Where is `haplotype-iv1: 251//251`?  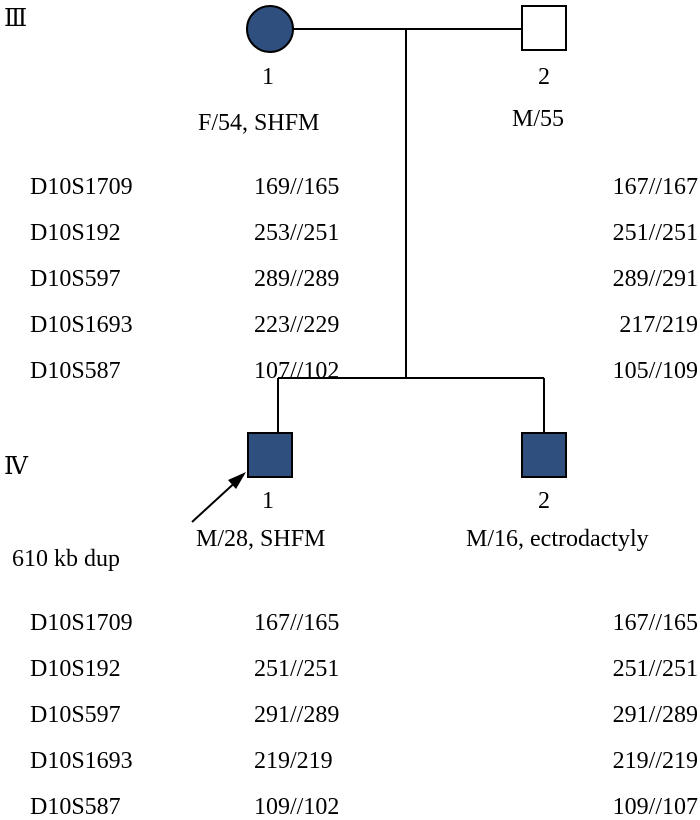
haplotype-iv1: 251//251 is located at coordinates (297, 669).